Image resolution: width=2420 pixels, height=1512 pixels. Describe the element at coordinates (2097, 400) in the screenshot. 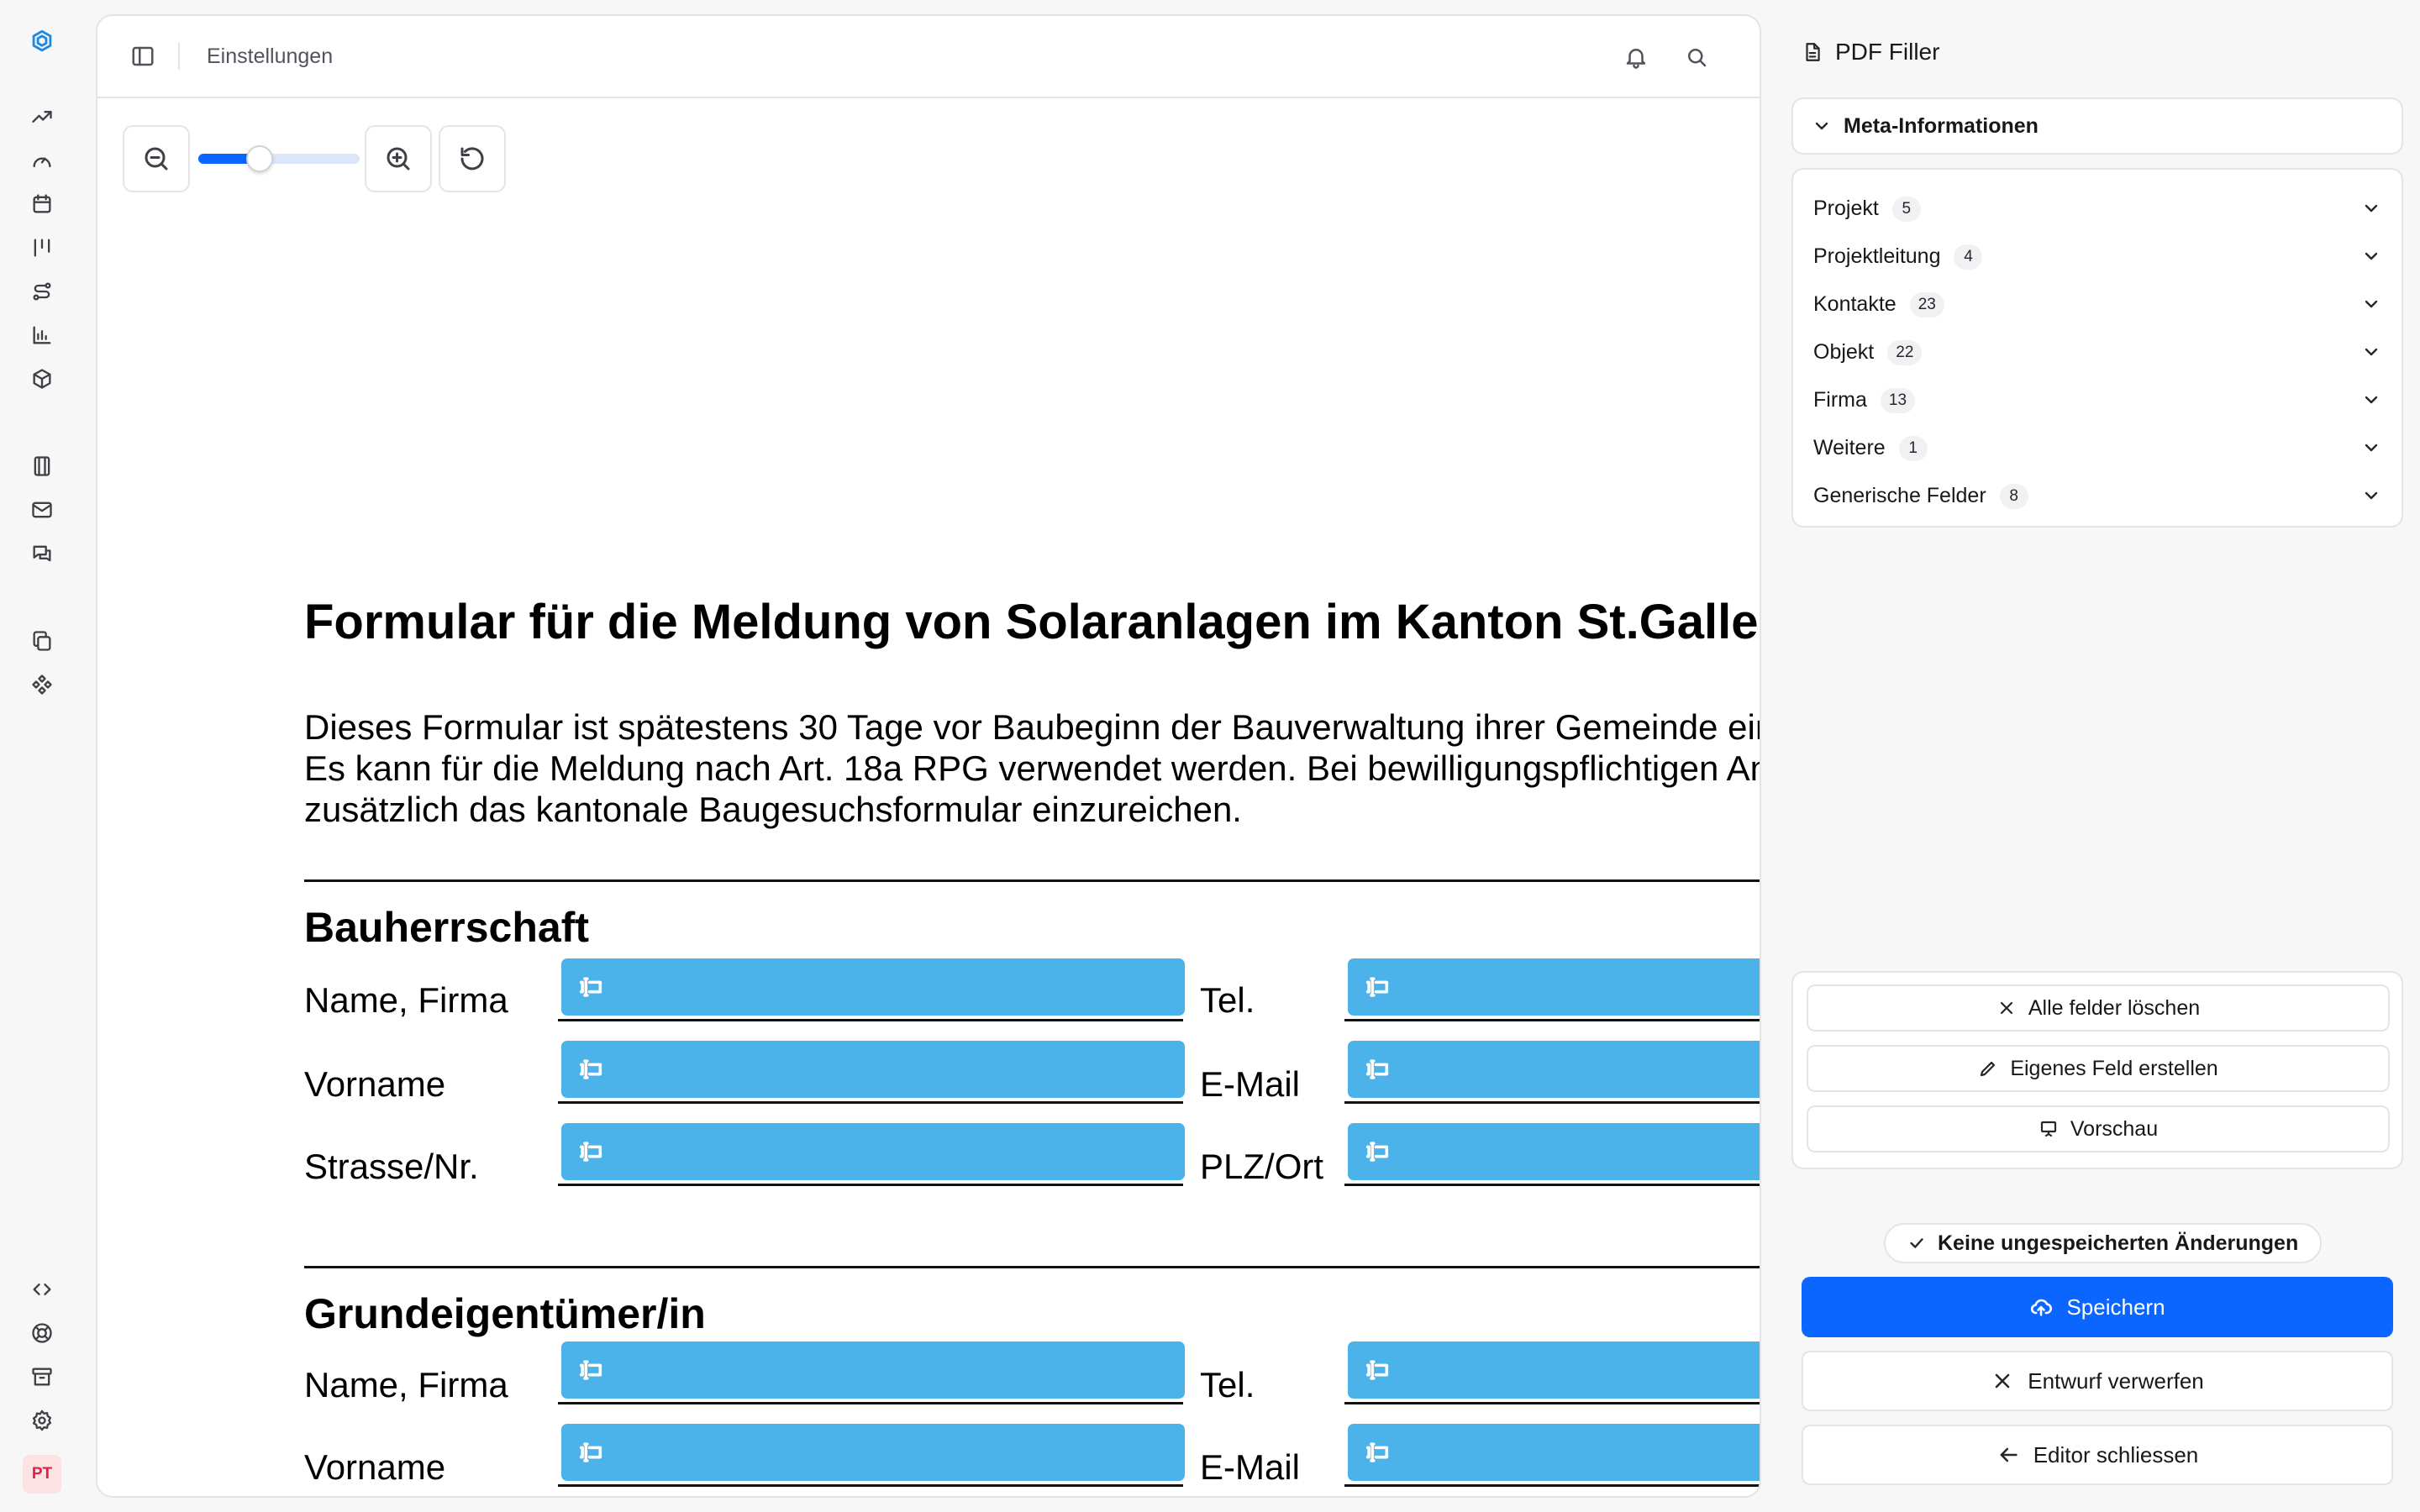

I see `group-firma: Firma 13` at that location.